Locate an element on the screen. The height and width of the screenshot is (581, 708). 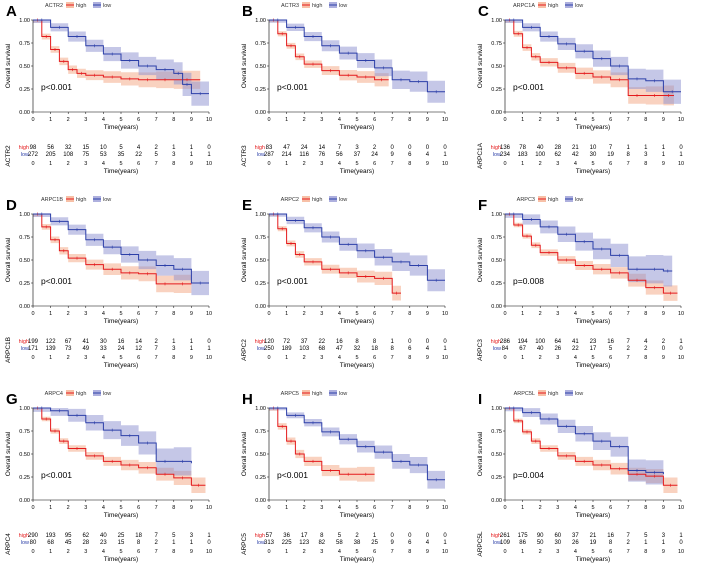
risk-count-high: 8 is located at coordinates (322, 536).